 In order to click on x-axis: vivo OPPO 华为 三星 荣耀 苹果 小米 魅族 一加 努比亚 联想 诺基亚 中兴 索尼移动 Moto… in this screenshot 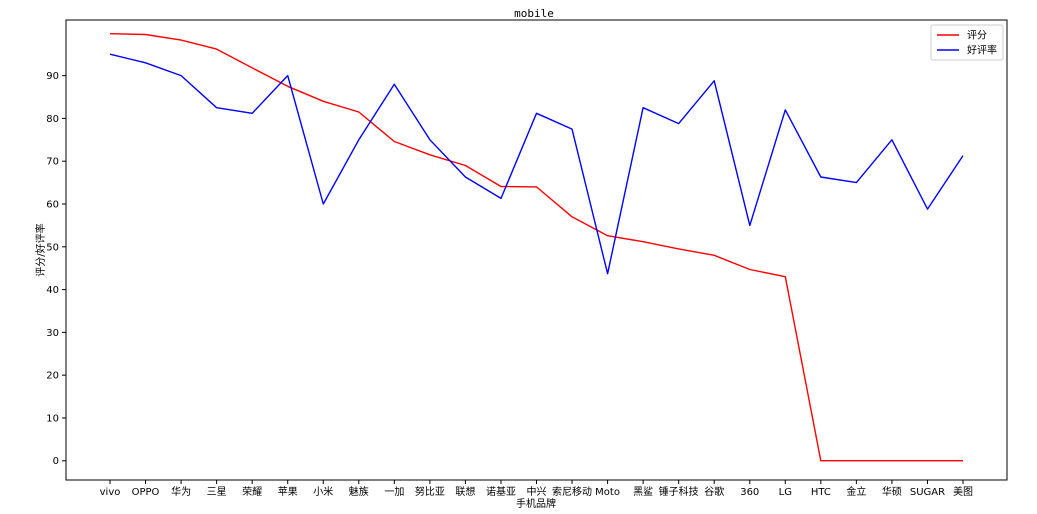, I will do `click(536, 489)`.